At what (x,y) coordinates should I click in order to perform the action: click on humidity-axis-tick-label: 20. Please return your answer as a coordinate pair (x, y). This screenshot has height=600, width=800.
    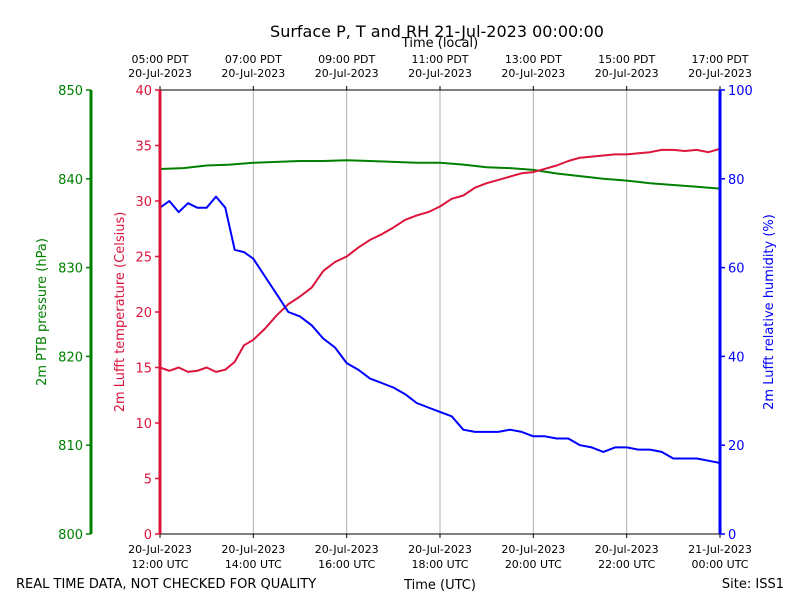
    Looking at the image, I should click on (736, 446).